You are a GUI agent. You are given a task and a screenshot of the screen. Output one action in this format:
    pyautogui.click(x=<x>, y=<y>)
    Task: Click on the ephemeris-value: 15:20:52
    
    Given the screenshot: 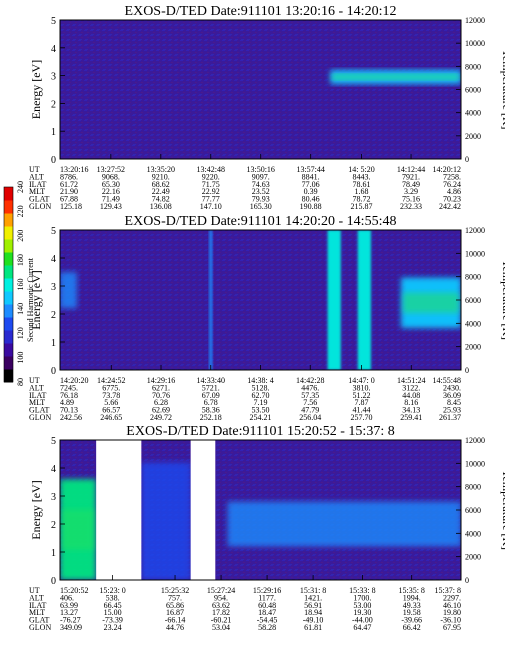 What is the action you would take?
    pyautogui.click(x=74, y=590)
    